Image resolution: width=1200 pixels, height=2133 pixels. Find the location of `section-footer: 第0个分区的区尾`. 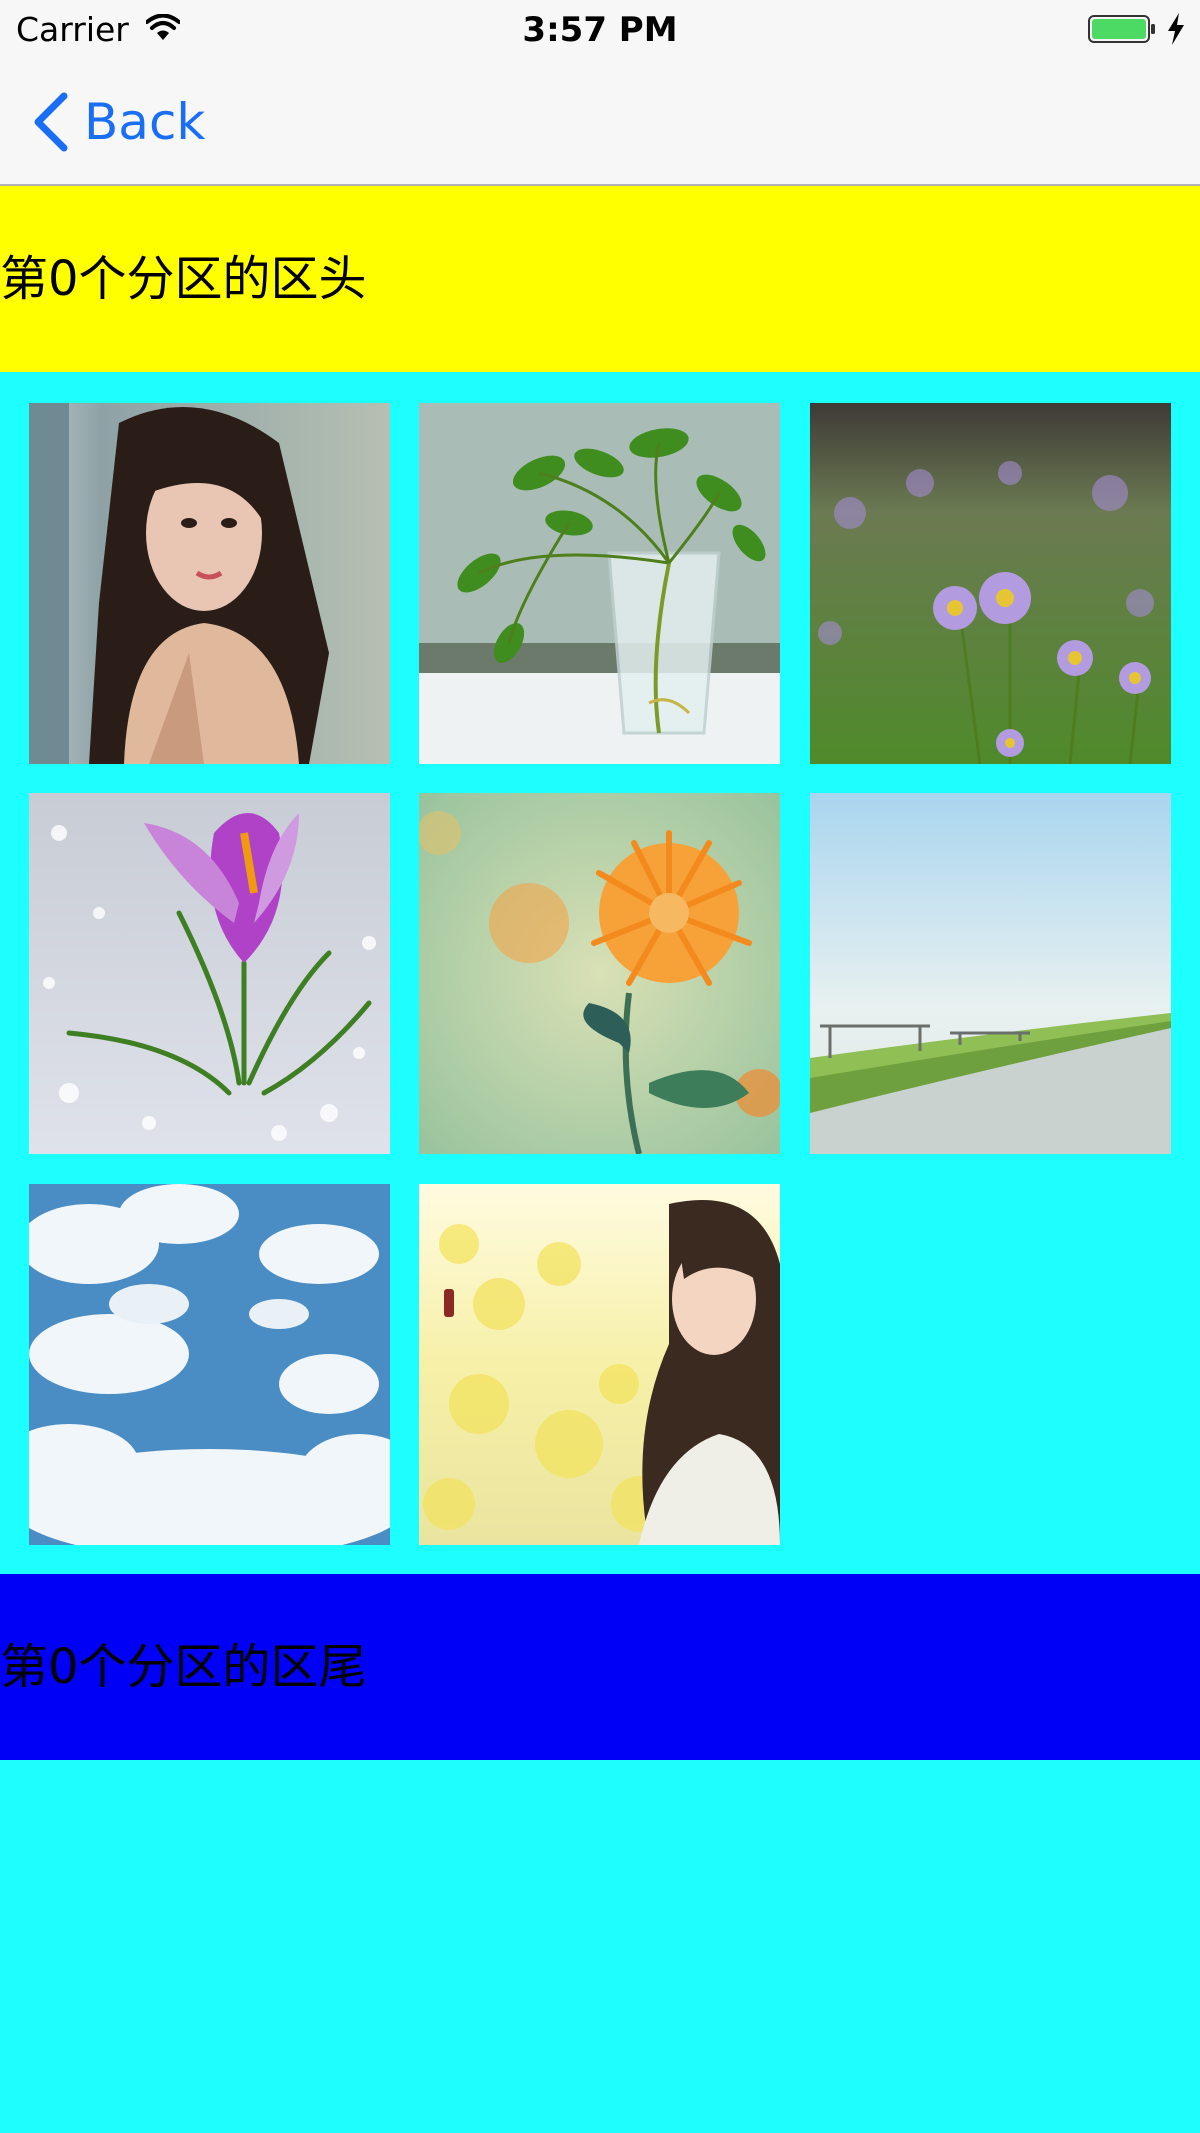

section-footer: 第0个分区的区尾 is located at coordinates (600, 1667).